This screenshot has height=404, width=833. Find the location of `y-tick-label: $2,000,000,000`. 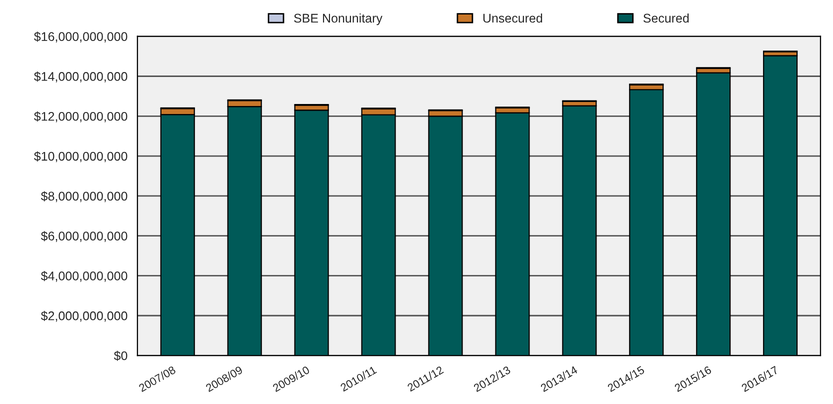

y-tick-label: $2,000,000,000 is located at coordinates (84, 316).